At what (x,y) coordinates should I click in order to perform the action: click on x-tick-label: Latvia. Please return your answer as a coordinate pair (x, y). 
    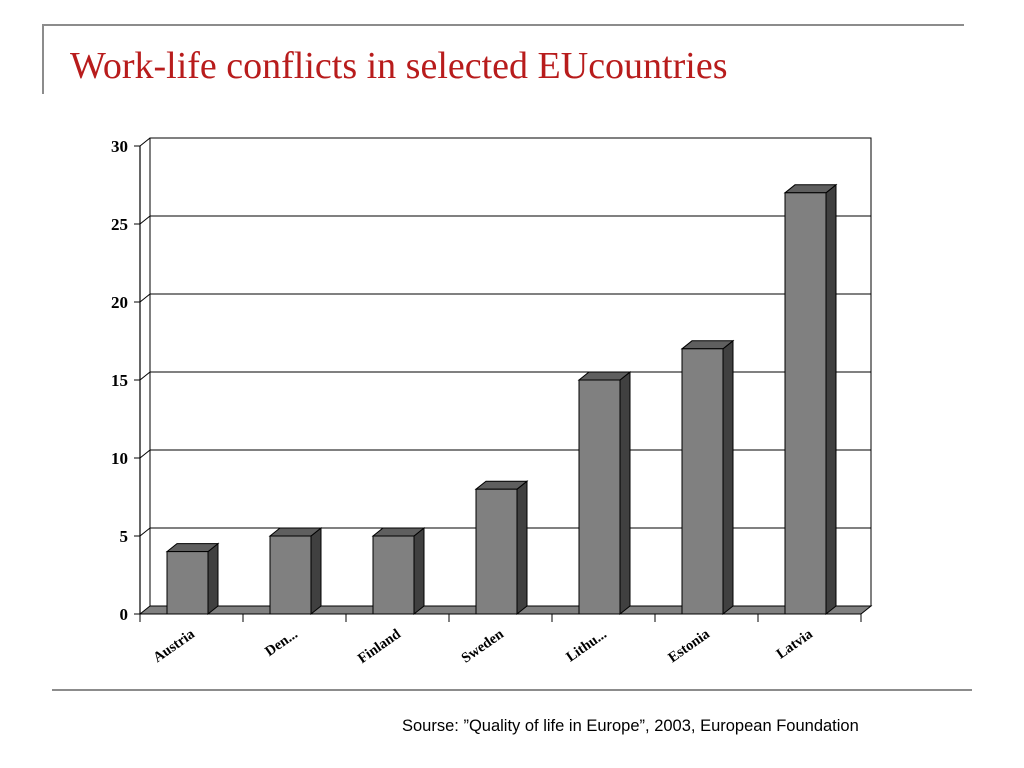
    Looking at the image, I should click on (795, 644).